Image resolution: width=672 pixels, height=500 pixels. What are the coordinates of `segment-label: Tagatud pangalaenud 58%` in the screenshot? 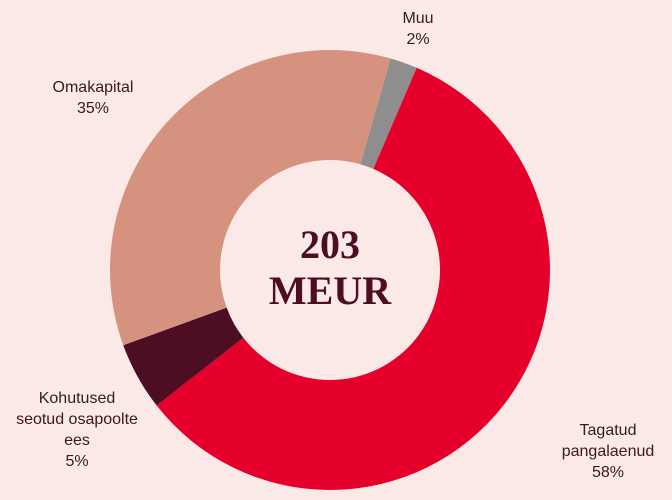 It's located at (608, 451).